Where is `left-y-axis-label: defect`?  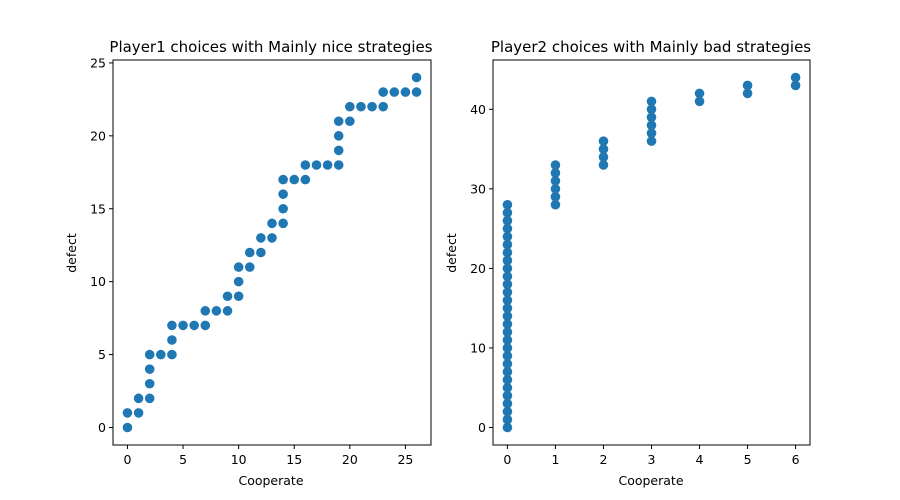 left-y-axis-label: defect is located at coordinates (71, 253).